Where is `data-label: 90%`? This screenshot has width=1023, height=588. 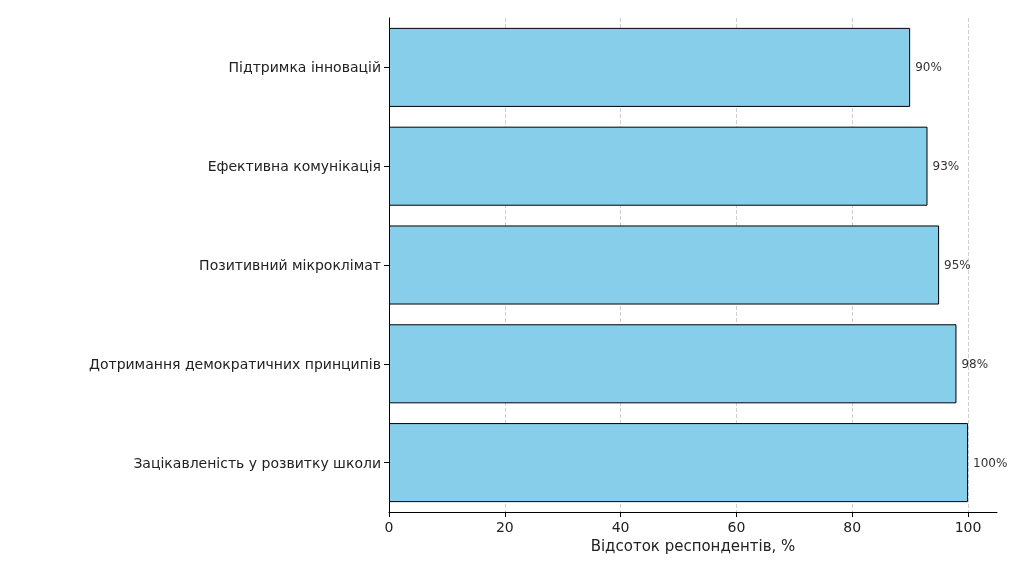 data-label: 90% is located at coordinates (928, 67).